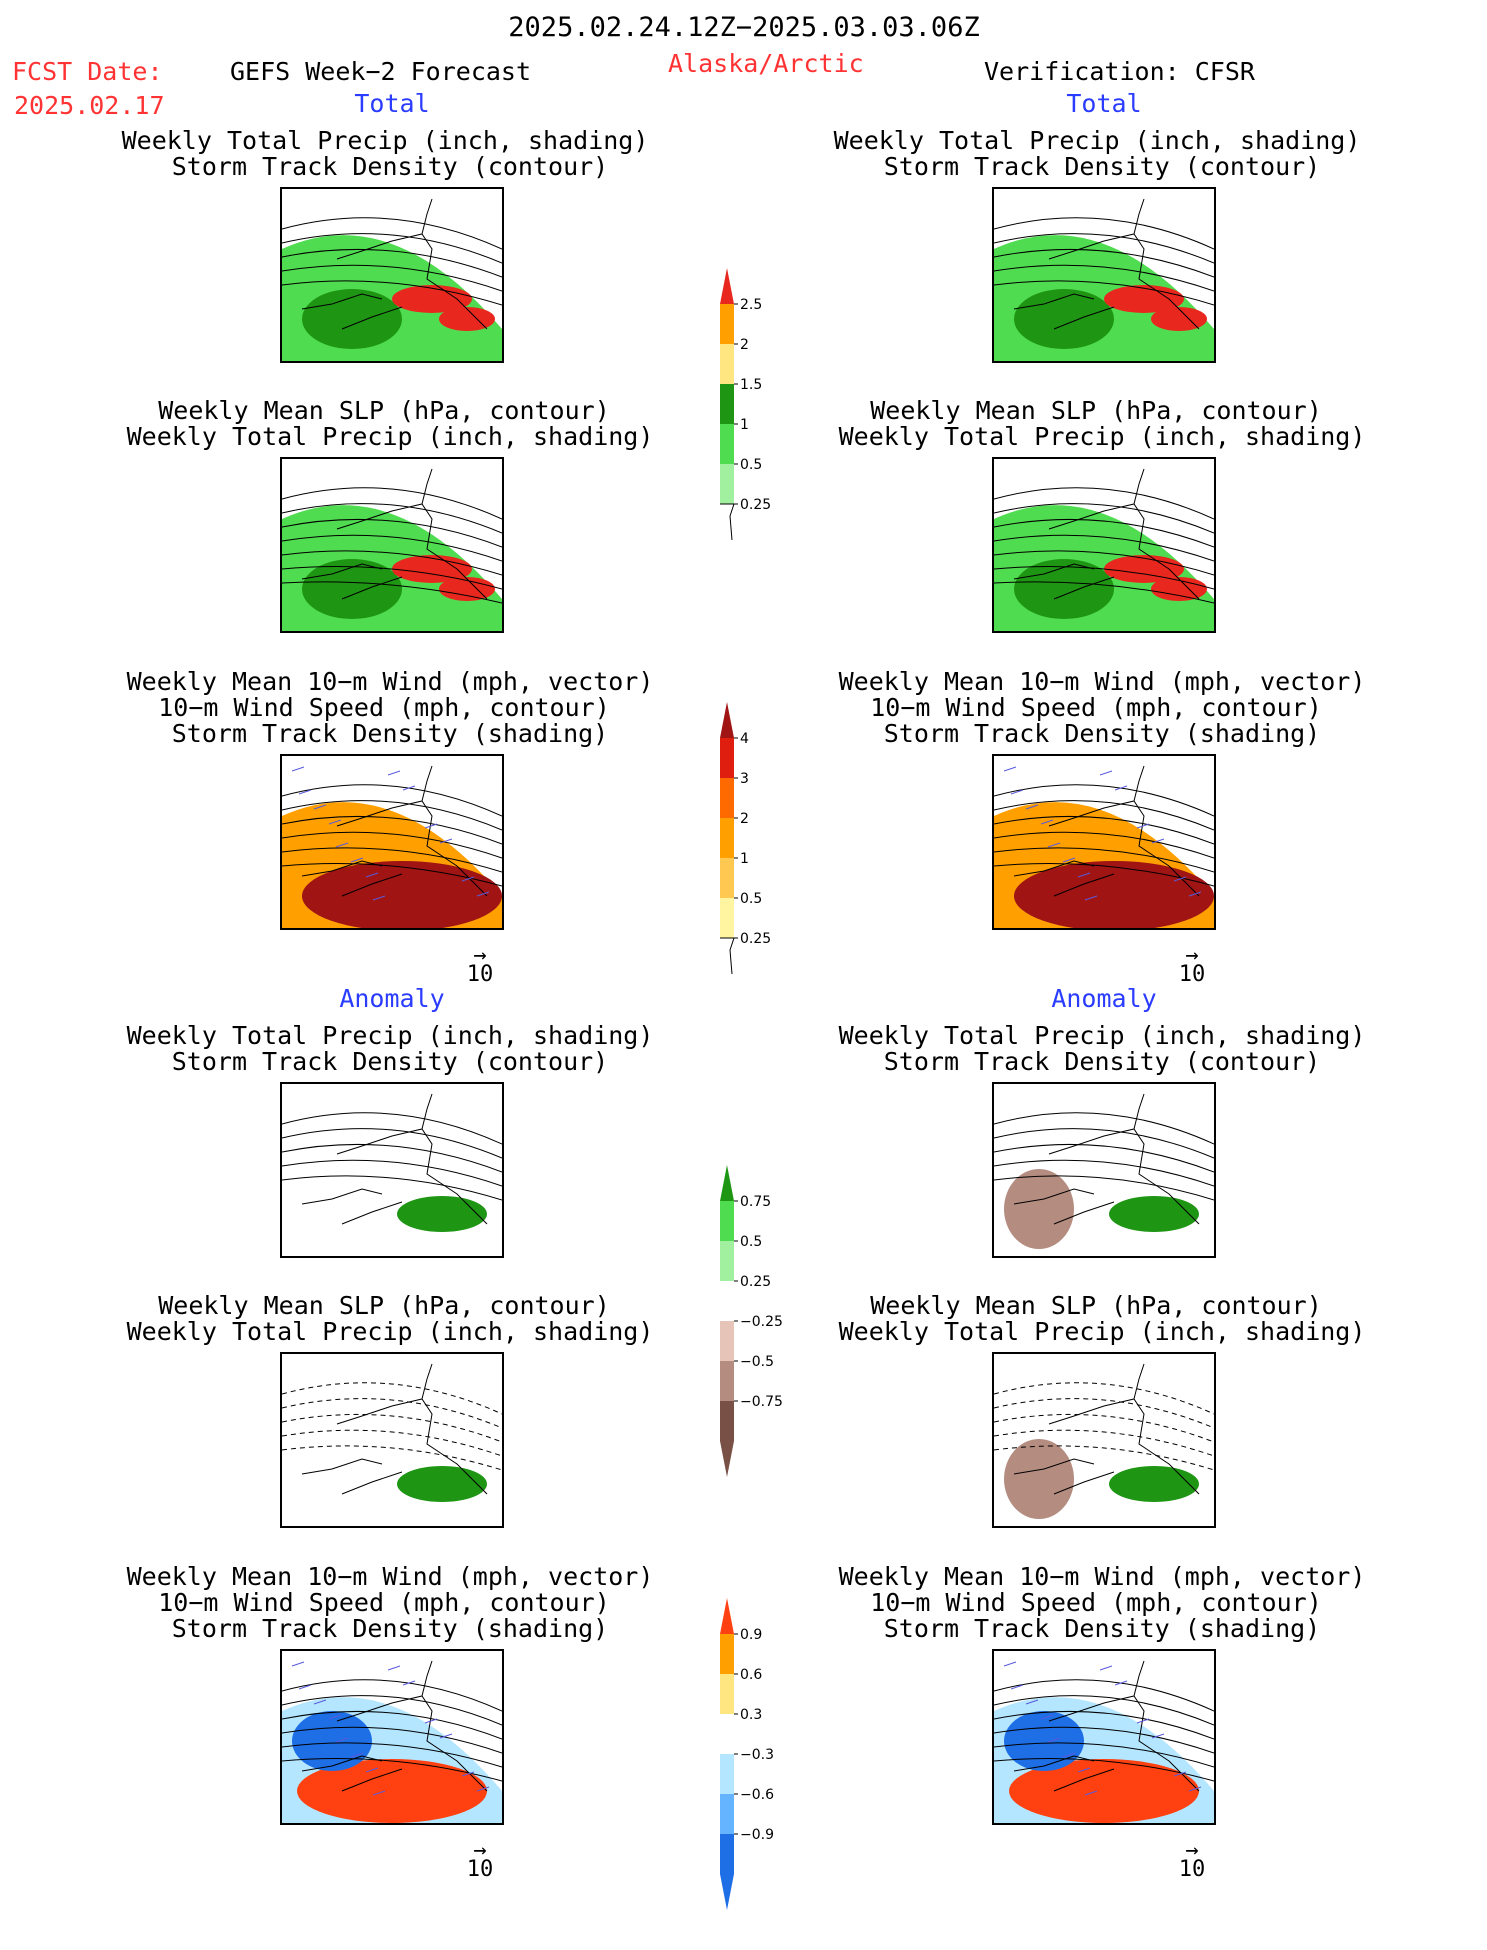 This screenshot has height=1950, width=1487. Describe the element at coordinates (1096, 1305) in the screenshot. I see `title-r5-right-a: Weekly Mean SLP (hPa, contour)` at that location.